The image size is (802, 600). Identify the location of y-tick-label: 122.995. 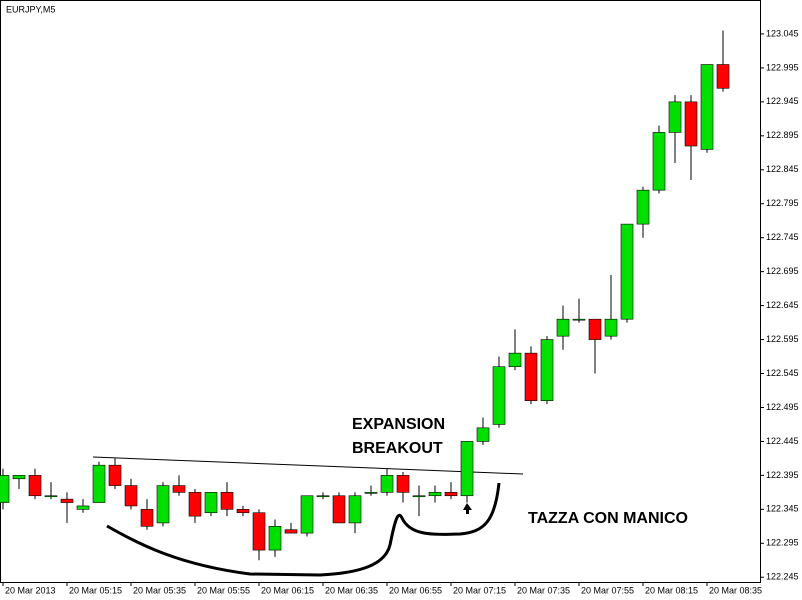
(782, 67).